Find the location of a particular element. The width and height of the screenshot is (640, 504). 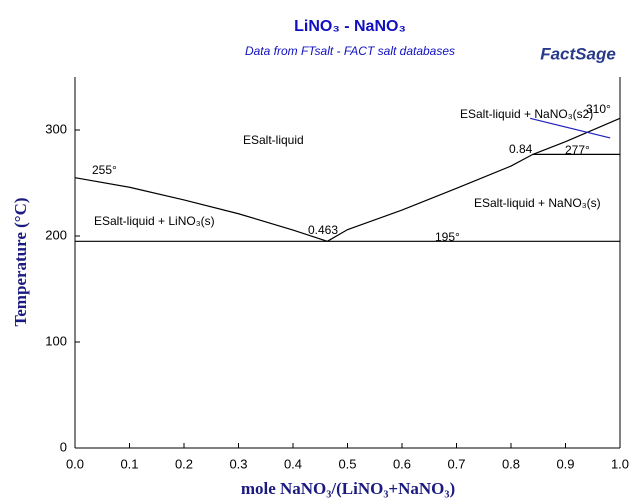

y-tick-label: 200 is located at coordinates (56, 234).